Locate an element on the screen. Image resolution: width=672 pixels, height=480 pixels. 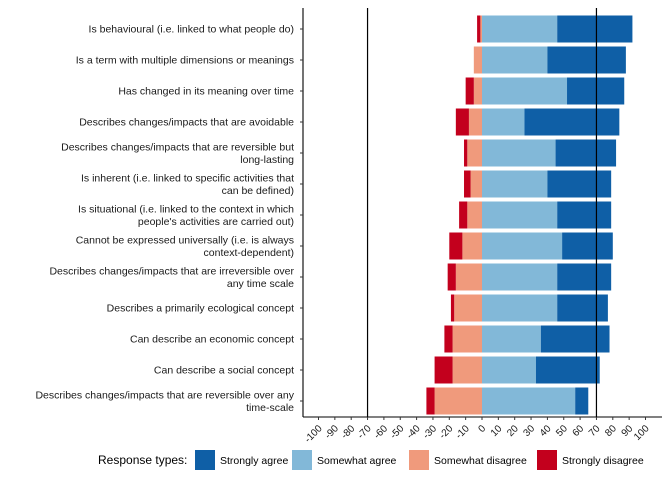
x-tick-label: 0 is located at coordinates (482, 429).